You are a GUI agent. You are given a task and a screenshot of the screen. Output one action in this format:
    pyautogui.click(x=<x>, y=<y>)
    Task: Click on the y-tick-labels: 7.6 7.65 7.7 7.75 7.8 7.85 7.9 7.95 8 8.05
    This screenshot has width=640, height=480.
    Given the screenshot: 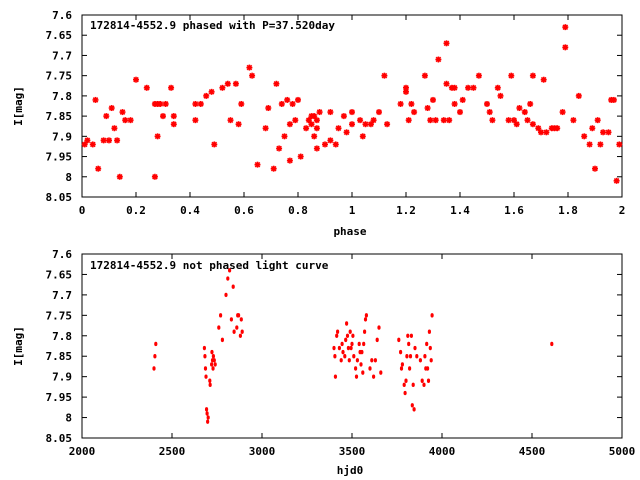 What is the action you would take?
    pyautogui.click(x=59, y=106)
    